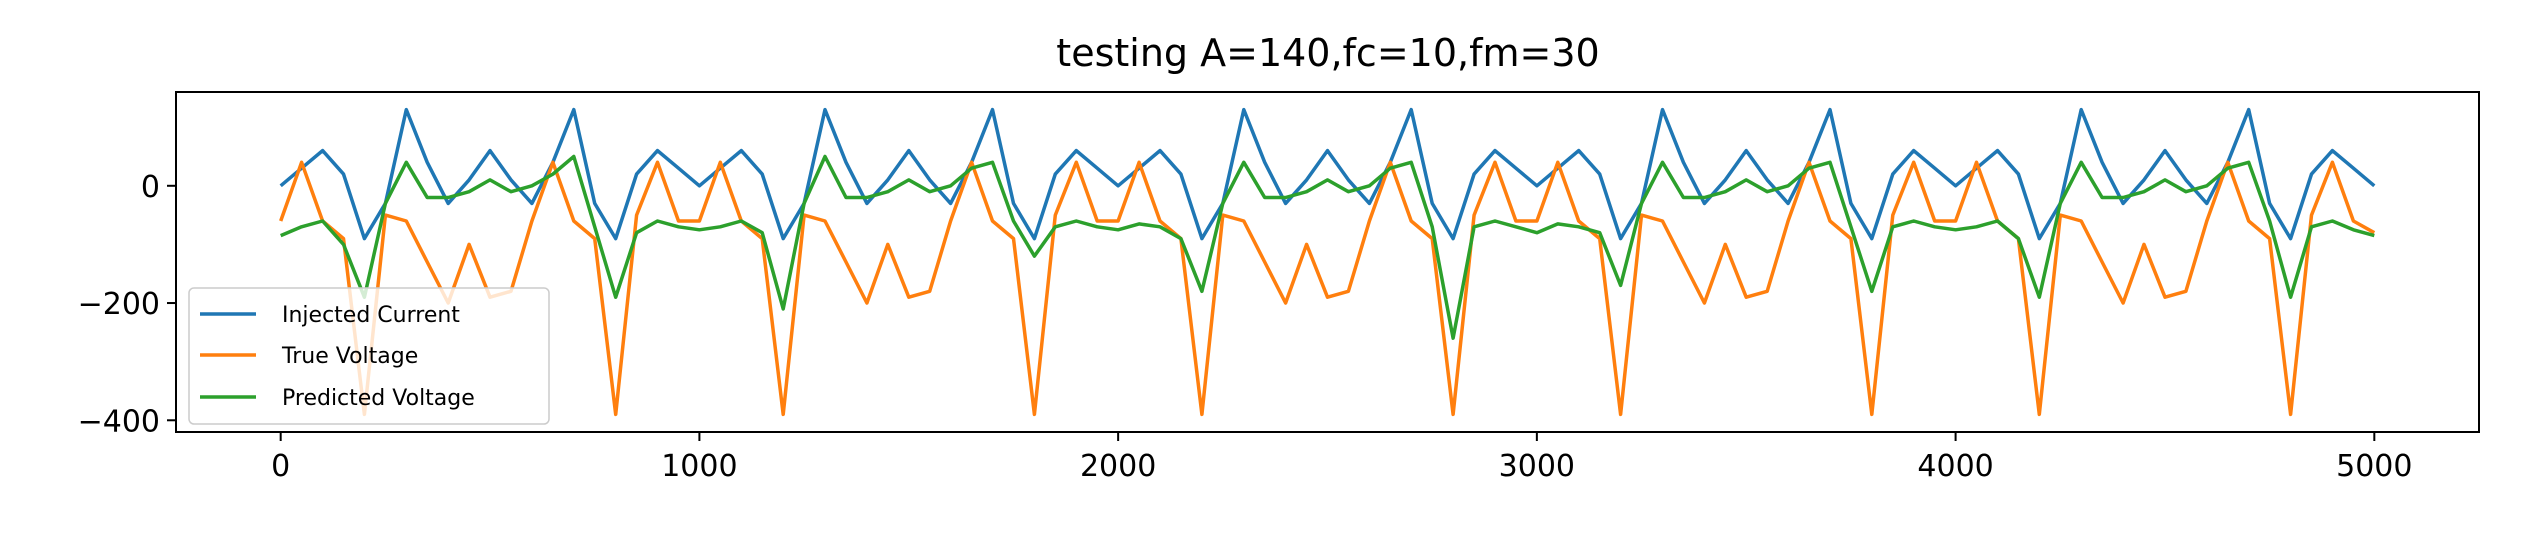 This screenshot has width=2528, height=540. Describe the element at coordinates (1537, 466) in the screenshot. I see `x-tick-label: 3000` at that location.